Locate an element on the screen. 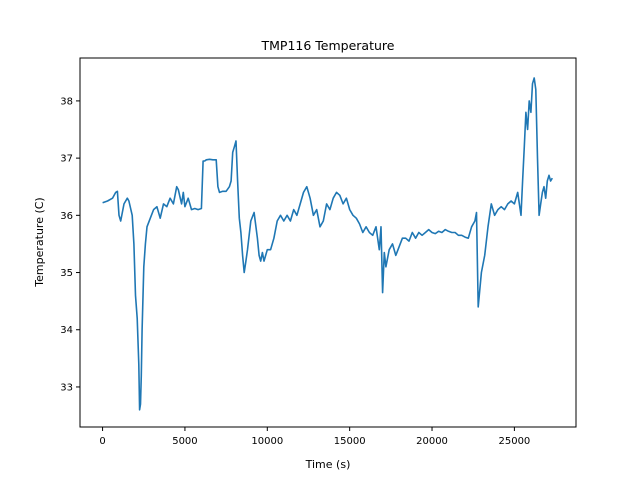  y-tick-label: 38 is located at coordinates (66, 101).